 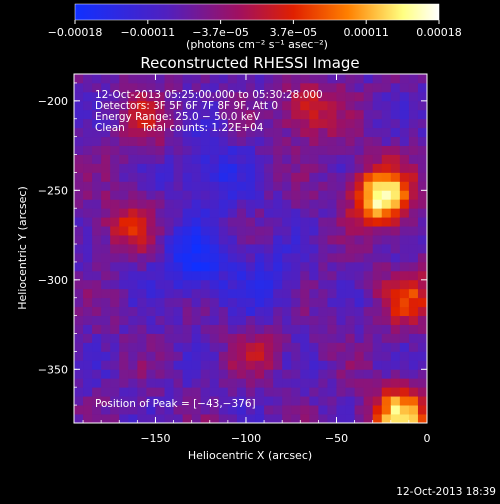 I want to click on annotation-time-range: 12-Oct-2013 05:25:00.000 to 05:30:28.000, so click(x=209, y=95).